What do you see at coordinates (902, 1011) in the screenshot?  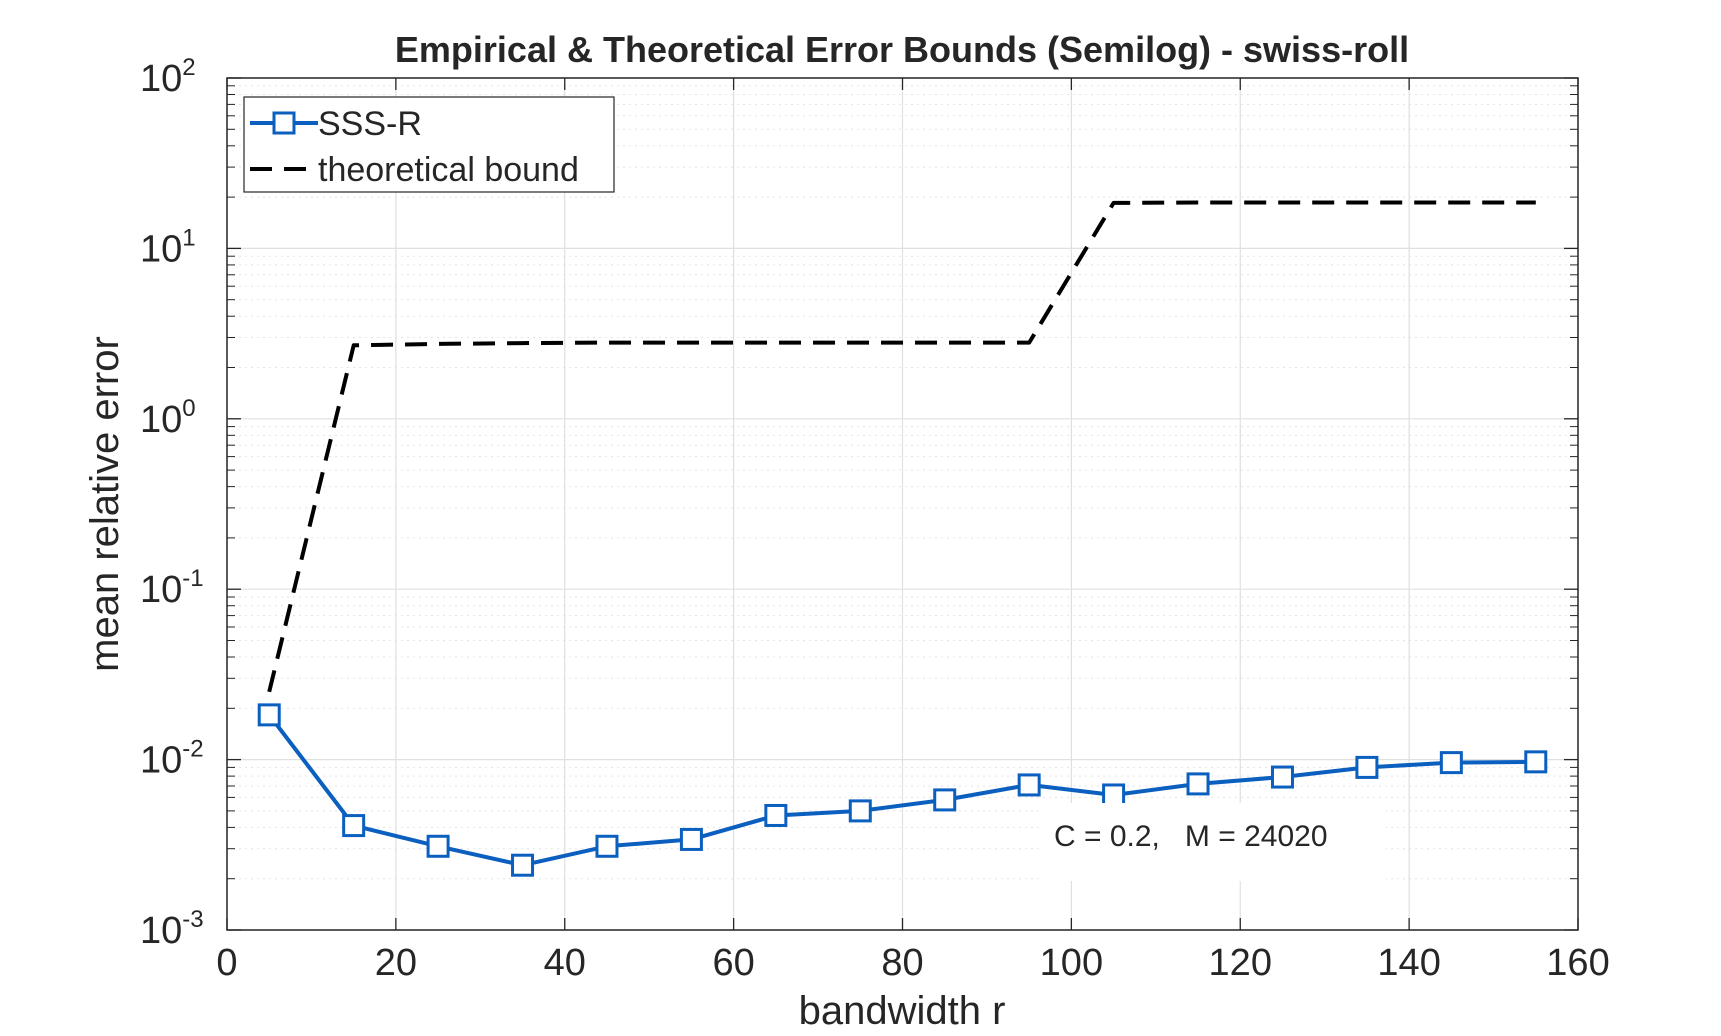 I see `x-axis-label: bandwidth r` at bounding box center [902, 1011].